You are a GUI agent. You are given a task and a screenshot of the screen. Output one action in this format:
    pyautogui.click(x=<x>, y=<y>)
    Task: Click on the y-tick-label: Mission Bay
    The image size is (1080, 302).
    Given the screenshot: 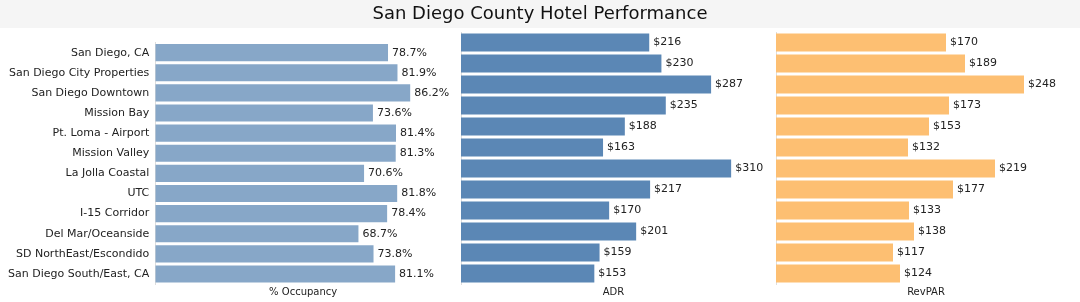 What is the action you would take?
    pyautogui.click(x=117, y=112)
    